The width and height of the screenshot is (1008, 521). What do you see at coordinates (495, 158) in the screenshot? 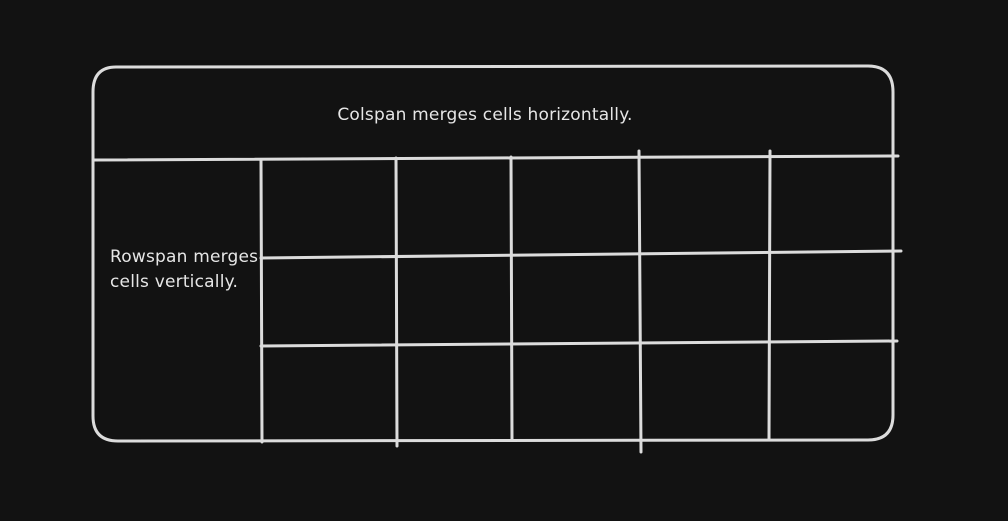
I see `header-row-divider` at bounding box center [495, 158].